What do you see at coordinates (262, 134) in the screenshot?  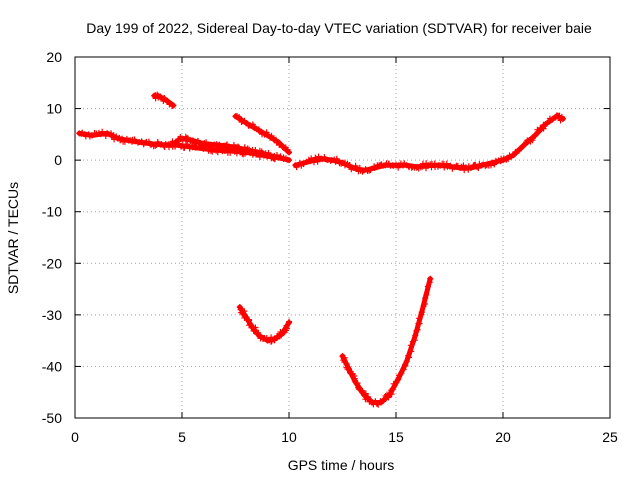 I see `series-track-descent` at bounding box center [262, 134].